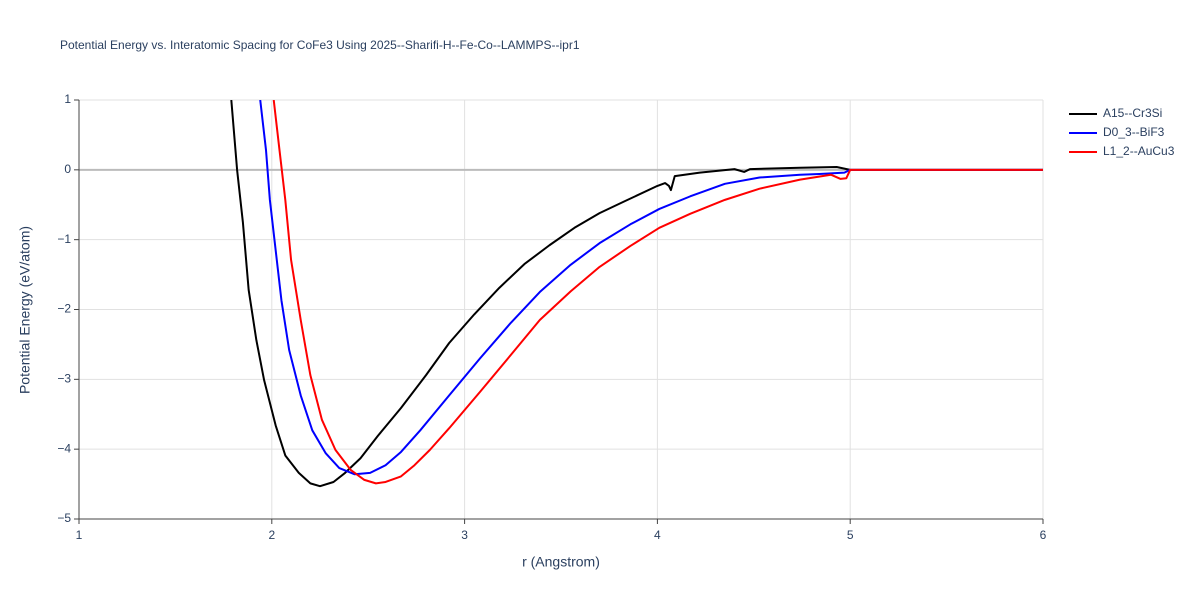 This screenshot has height=600, width=1200. Describe the element at coordinates (657, 535) in the screenshot. I see `x-tick-label: 4` at that location.